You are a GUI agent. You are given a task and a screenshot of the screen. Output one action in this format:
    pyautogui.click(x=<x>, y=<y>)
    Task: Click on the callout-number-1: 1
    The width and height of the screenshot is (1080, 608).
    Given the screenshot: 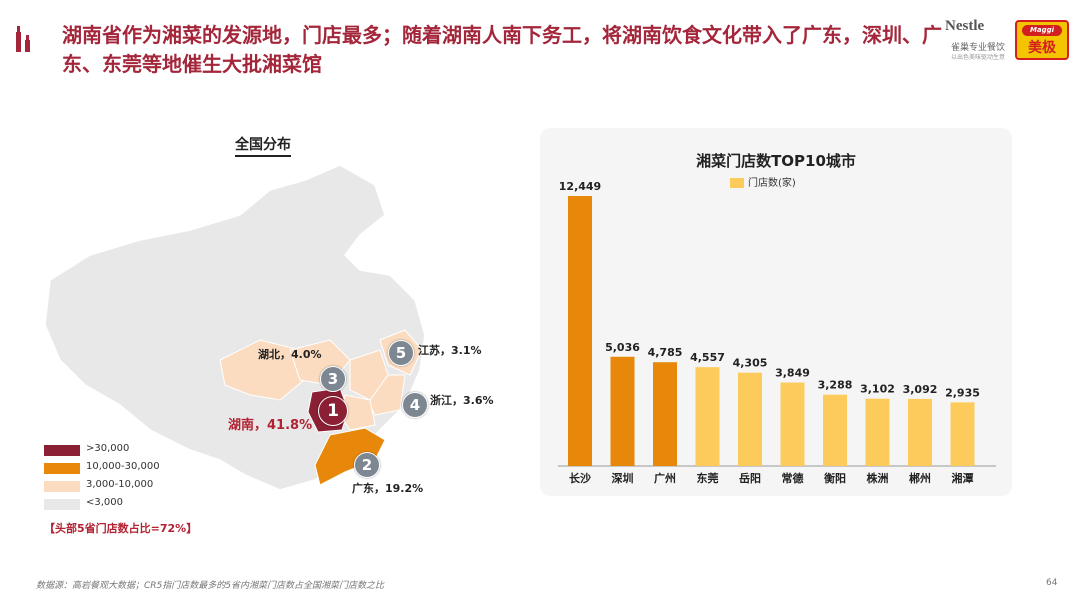 What is the action you would take?
    pyautogui.click(x=333, y=411)
    